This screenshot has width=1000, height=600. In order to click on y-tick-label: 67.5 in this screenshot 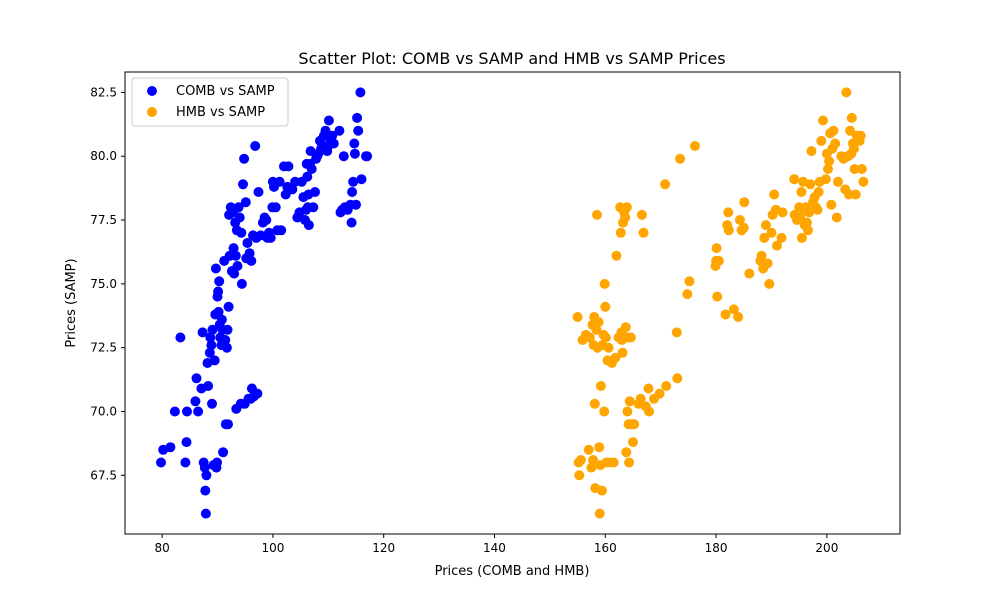, I will do `click(103, 475)`.